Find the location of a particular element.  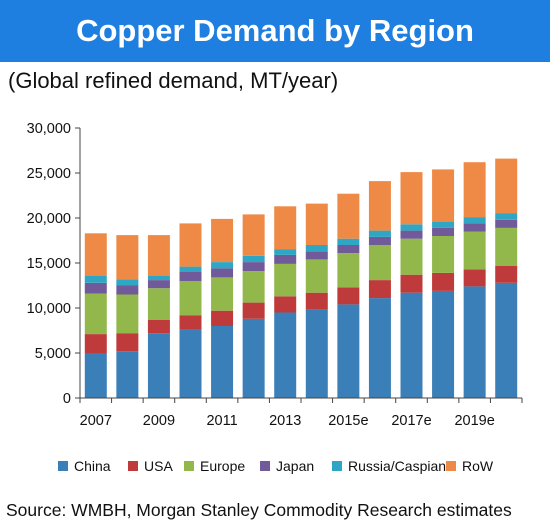

x-tick-label: 2013 is located at coordinates (285, 421).